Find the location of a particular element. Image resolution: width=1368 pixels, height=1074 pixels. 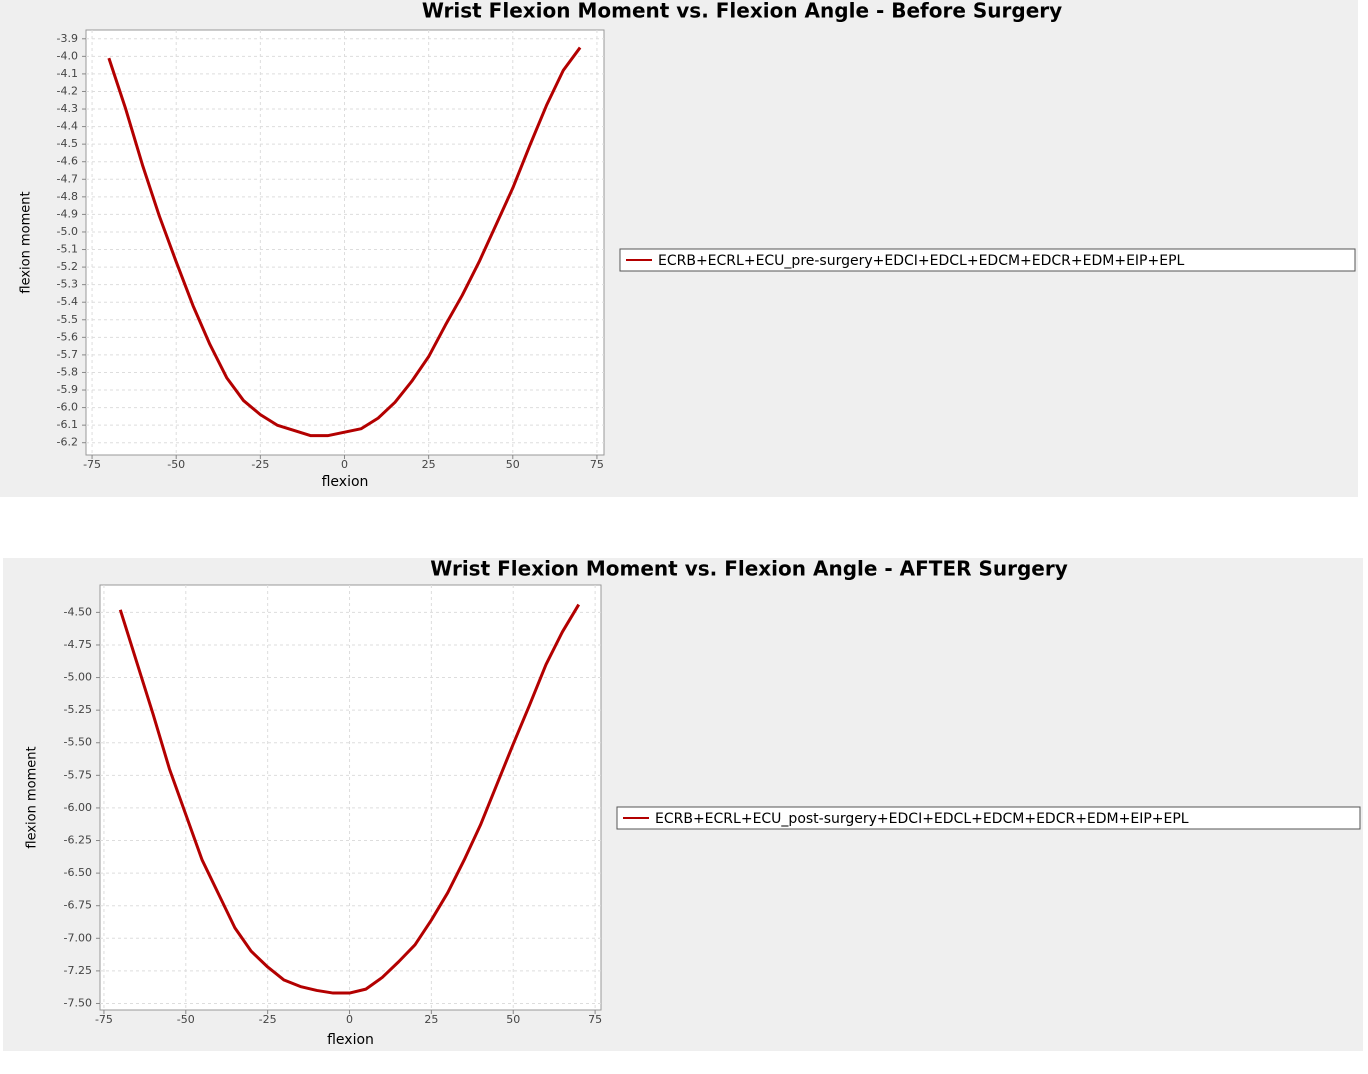

y-tick-label: -5.3 is located at coordinates (67, 284).